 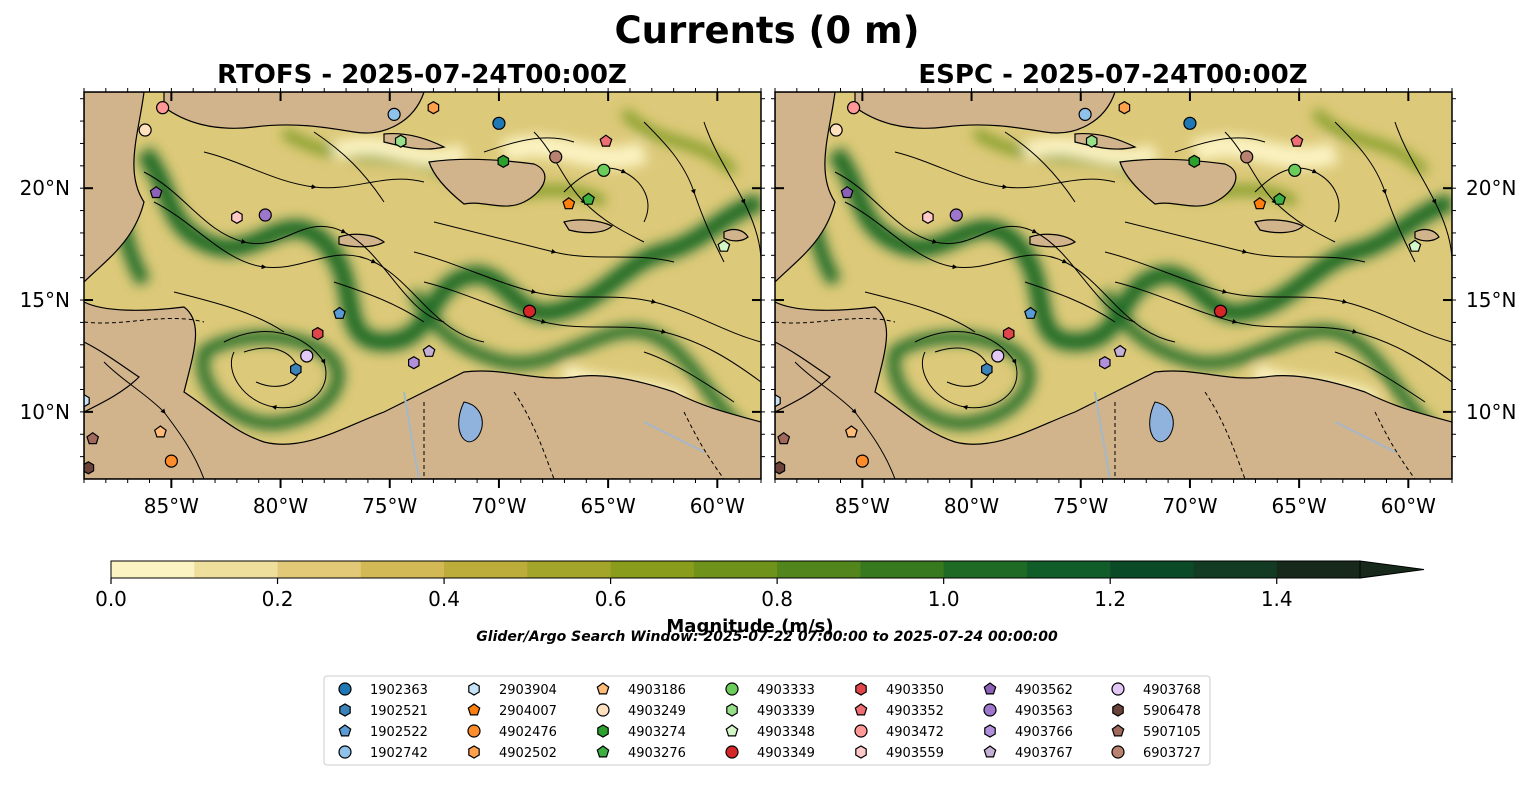 What do you see at coordinates (528, 711) in the screenshot?
I see `legend-label: 2904007` at bounding box center [528, 711].